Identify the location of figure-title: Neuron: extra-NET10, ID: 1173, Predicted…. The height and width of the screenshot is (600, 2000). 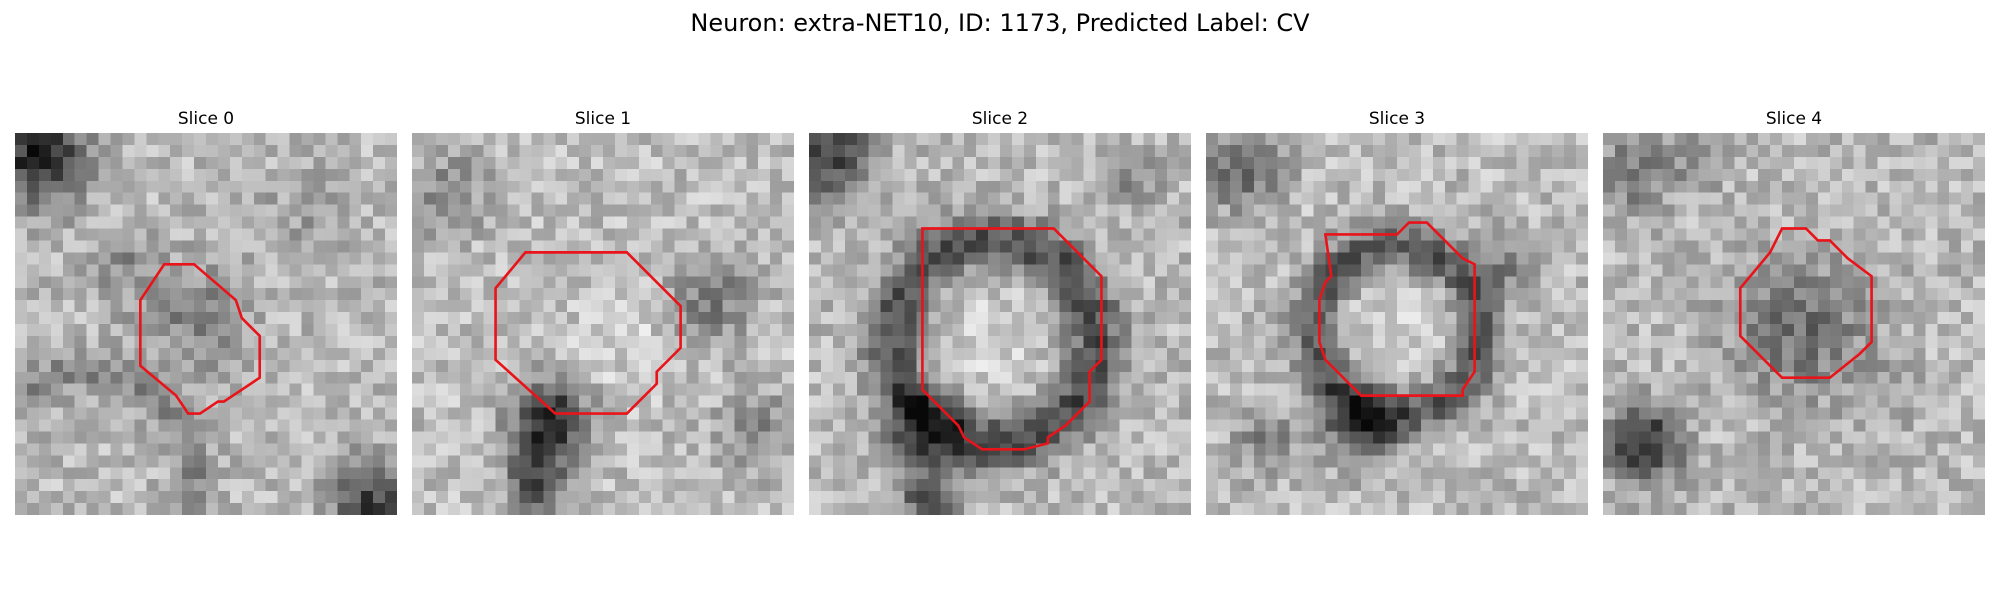
(1000, 23).